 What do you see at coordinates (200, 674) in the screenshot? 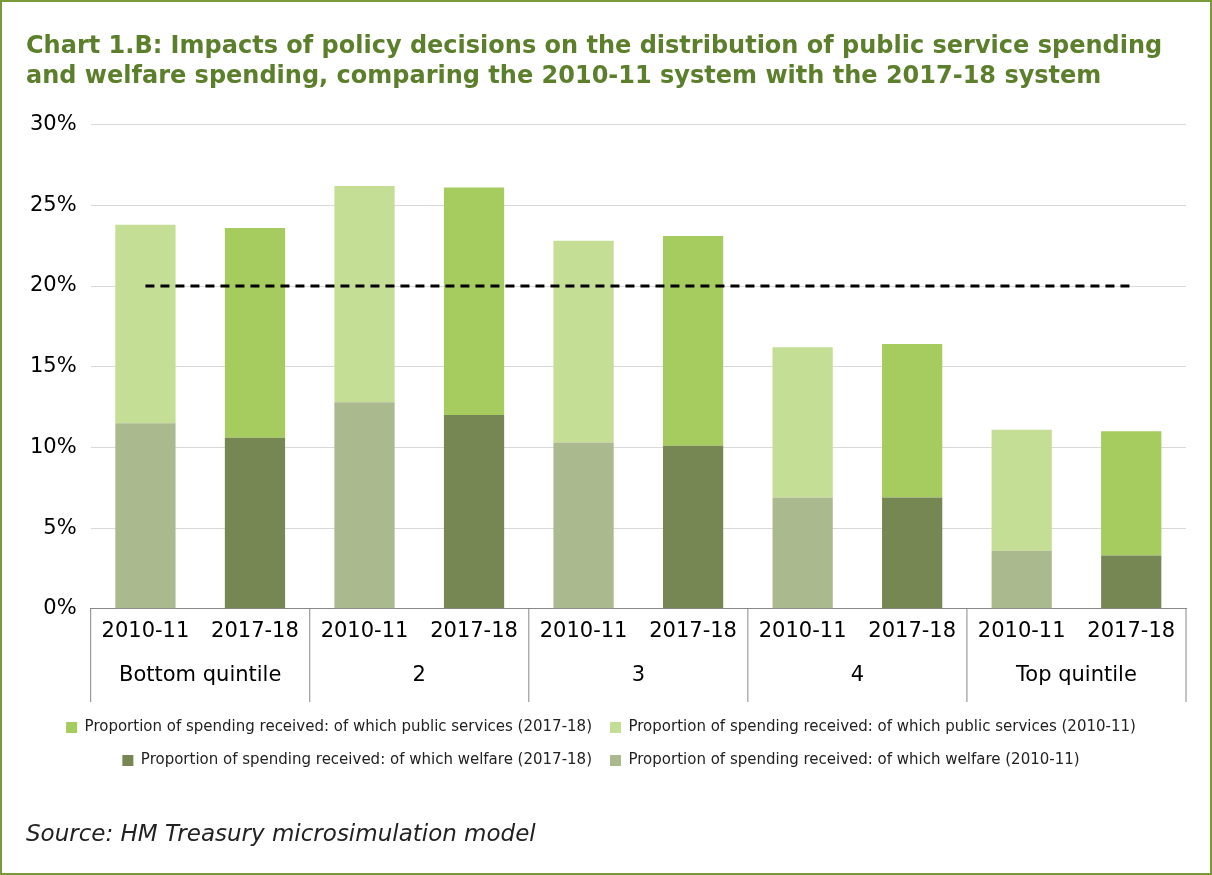
I see `text: Bottom quintile` at bounding box center [200, 674].